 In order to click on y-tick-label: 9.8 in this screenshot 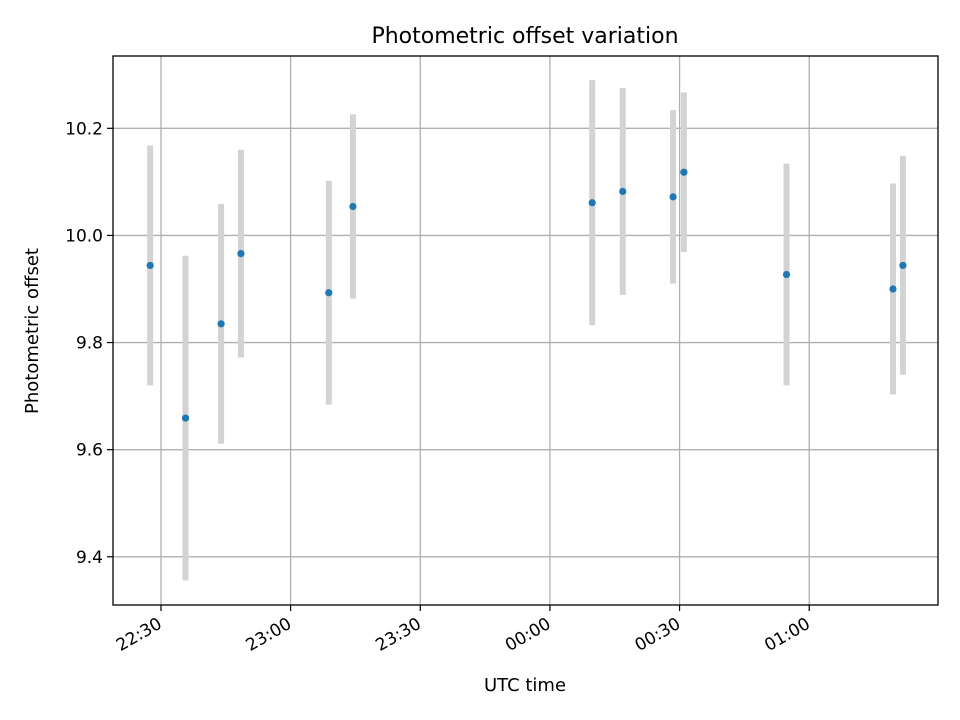, I will do `click(89, 344)`.